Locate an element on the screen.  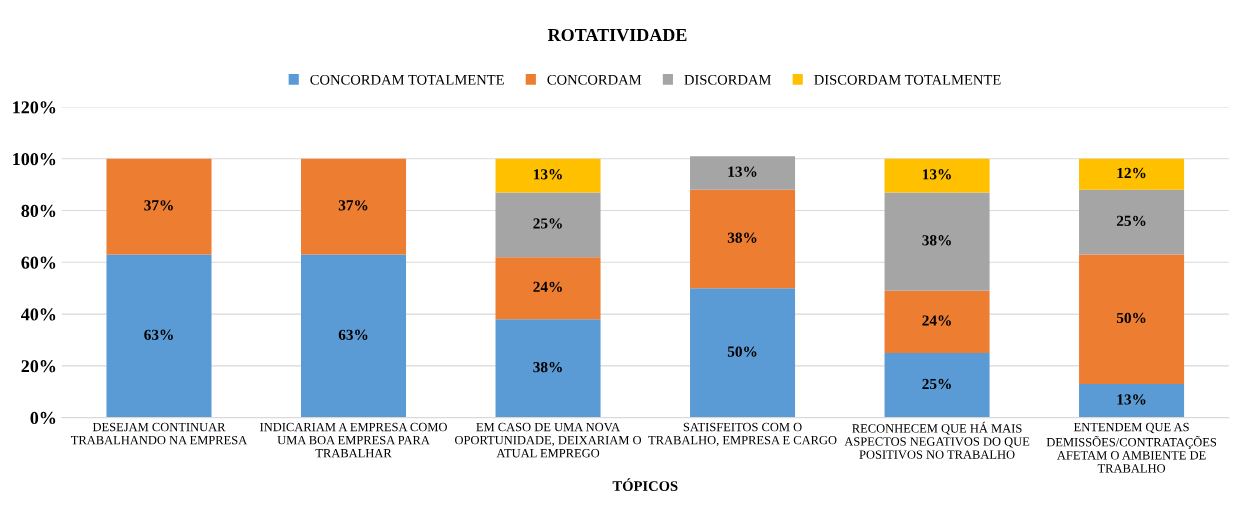
legend-label: DISCORDAM TOTALMENTE is located at coordinates (907, 79).